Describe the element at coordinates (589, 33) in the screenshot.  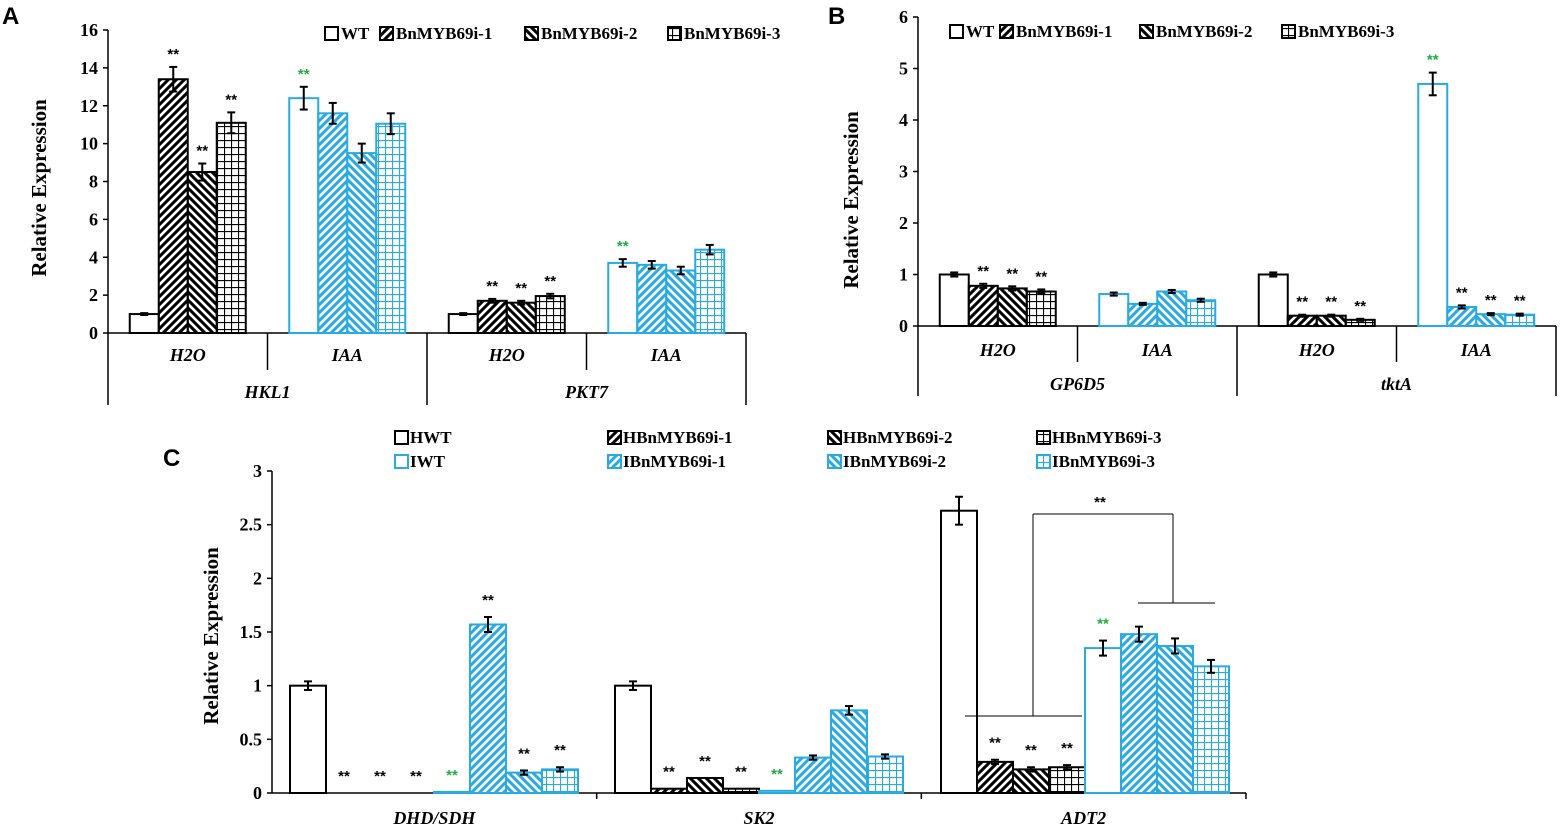
I see `legend-label: BnMYB69i-2` at that location.